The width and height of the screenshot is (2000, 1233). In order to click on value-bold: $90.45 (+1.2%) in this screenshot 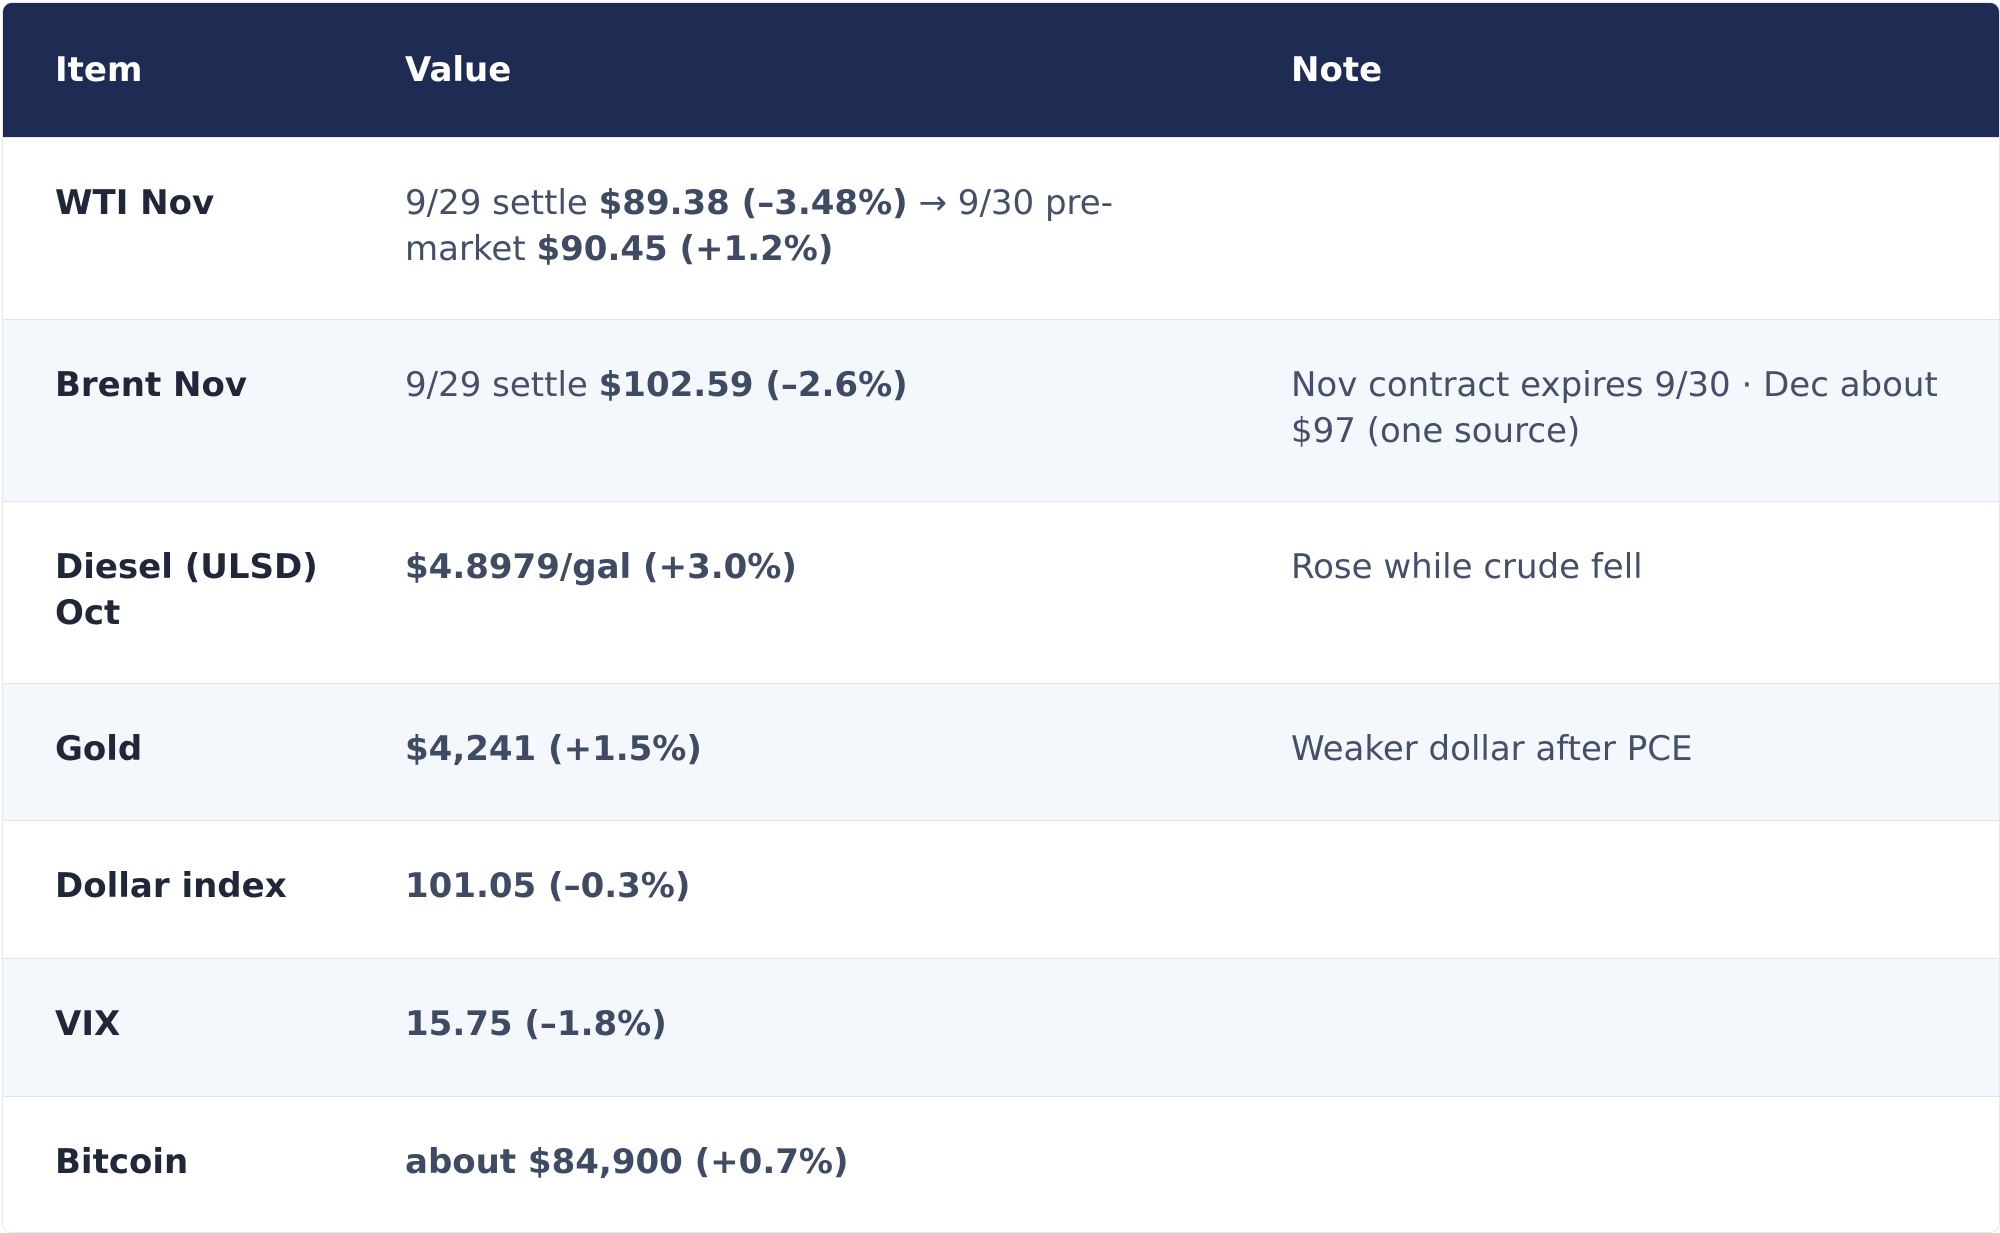, I will do `click(685, 248)`.